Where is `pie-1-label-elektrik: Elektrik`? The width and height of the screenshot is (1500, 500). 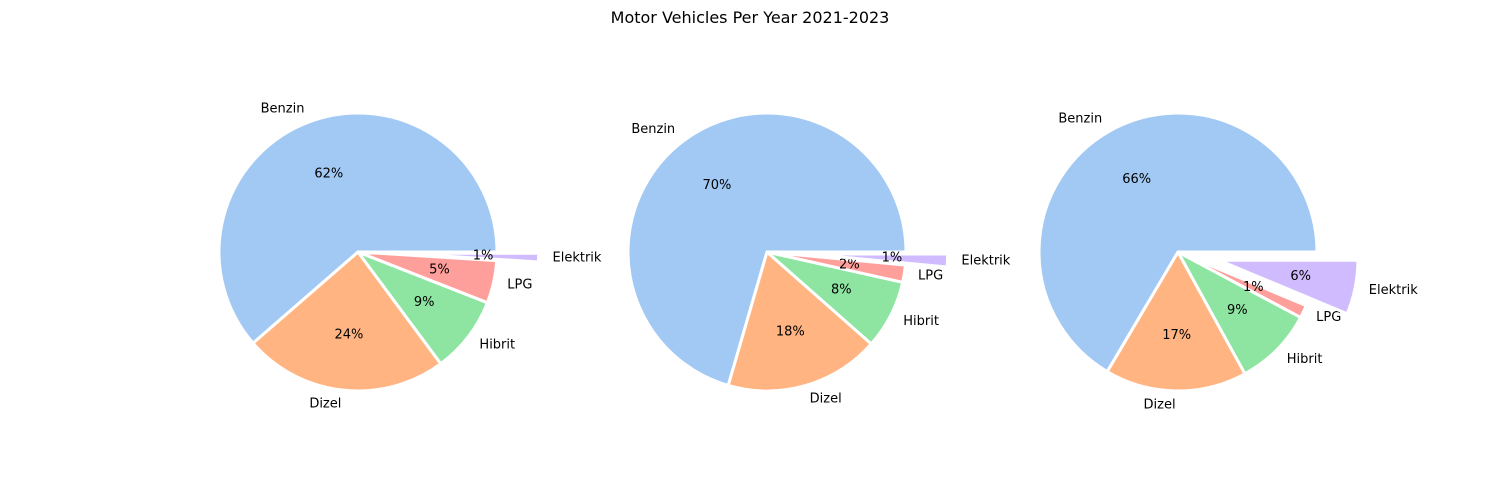
pie-1-label-elektrik: Elektrik is located at coordinates (577, 258).